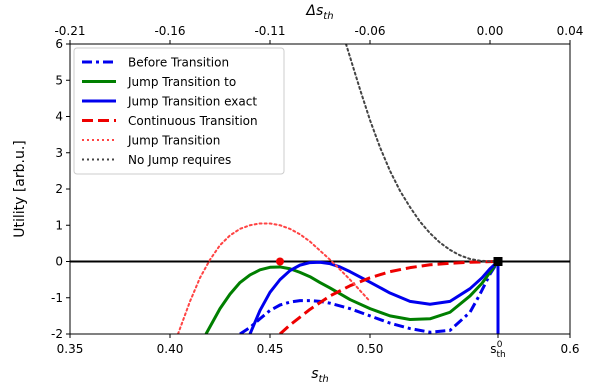  What do you see at coordinates (20, 189) in the screenshot?
I see `y-axis-title: Utility [arb.u.]` at bounding box center [20, 189].